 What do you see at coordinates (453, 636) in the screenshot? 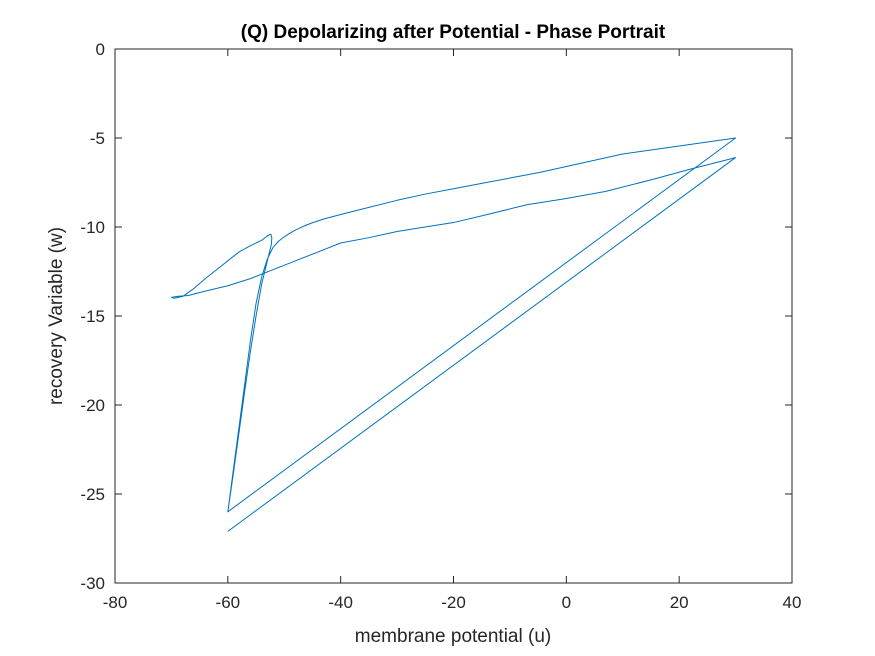
I see `x-axis-label: membrane potential (u)` at bounding box center [453, 636].